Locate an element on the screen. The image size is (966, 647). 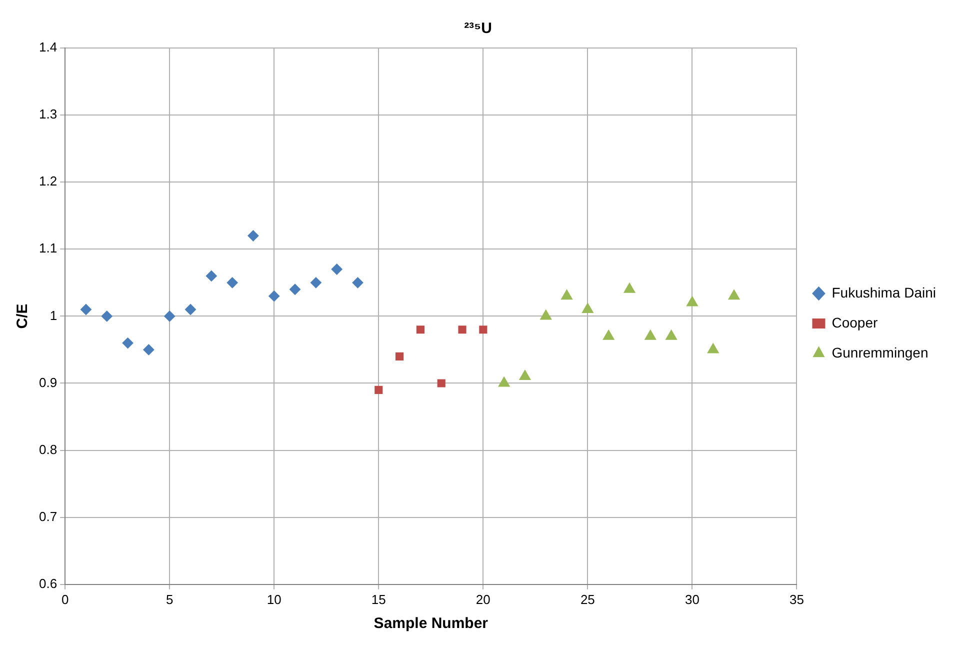
y-tick-label: 0.9 is located at coordinates (48, 382).